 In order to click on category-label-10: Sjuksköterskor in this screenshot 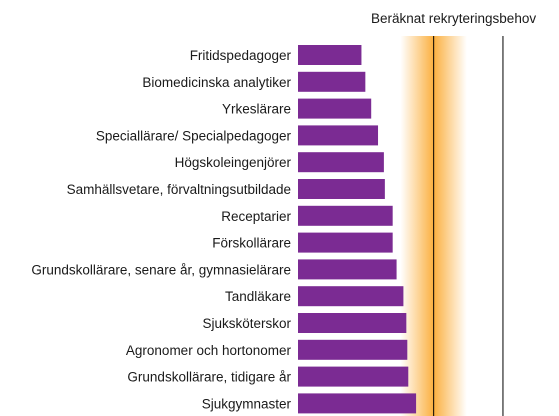, I will do `click(246, 323)`.